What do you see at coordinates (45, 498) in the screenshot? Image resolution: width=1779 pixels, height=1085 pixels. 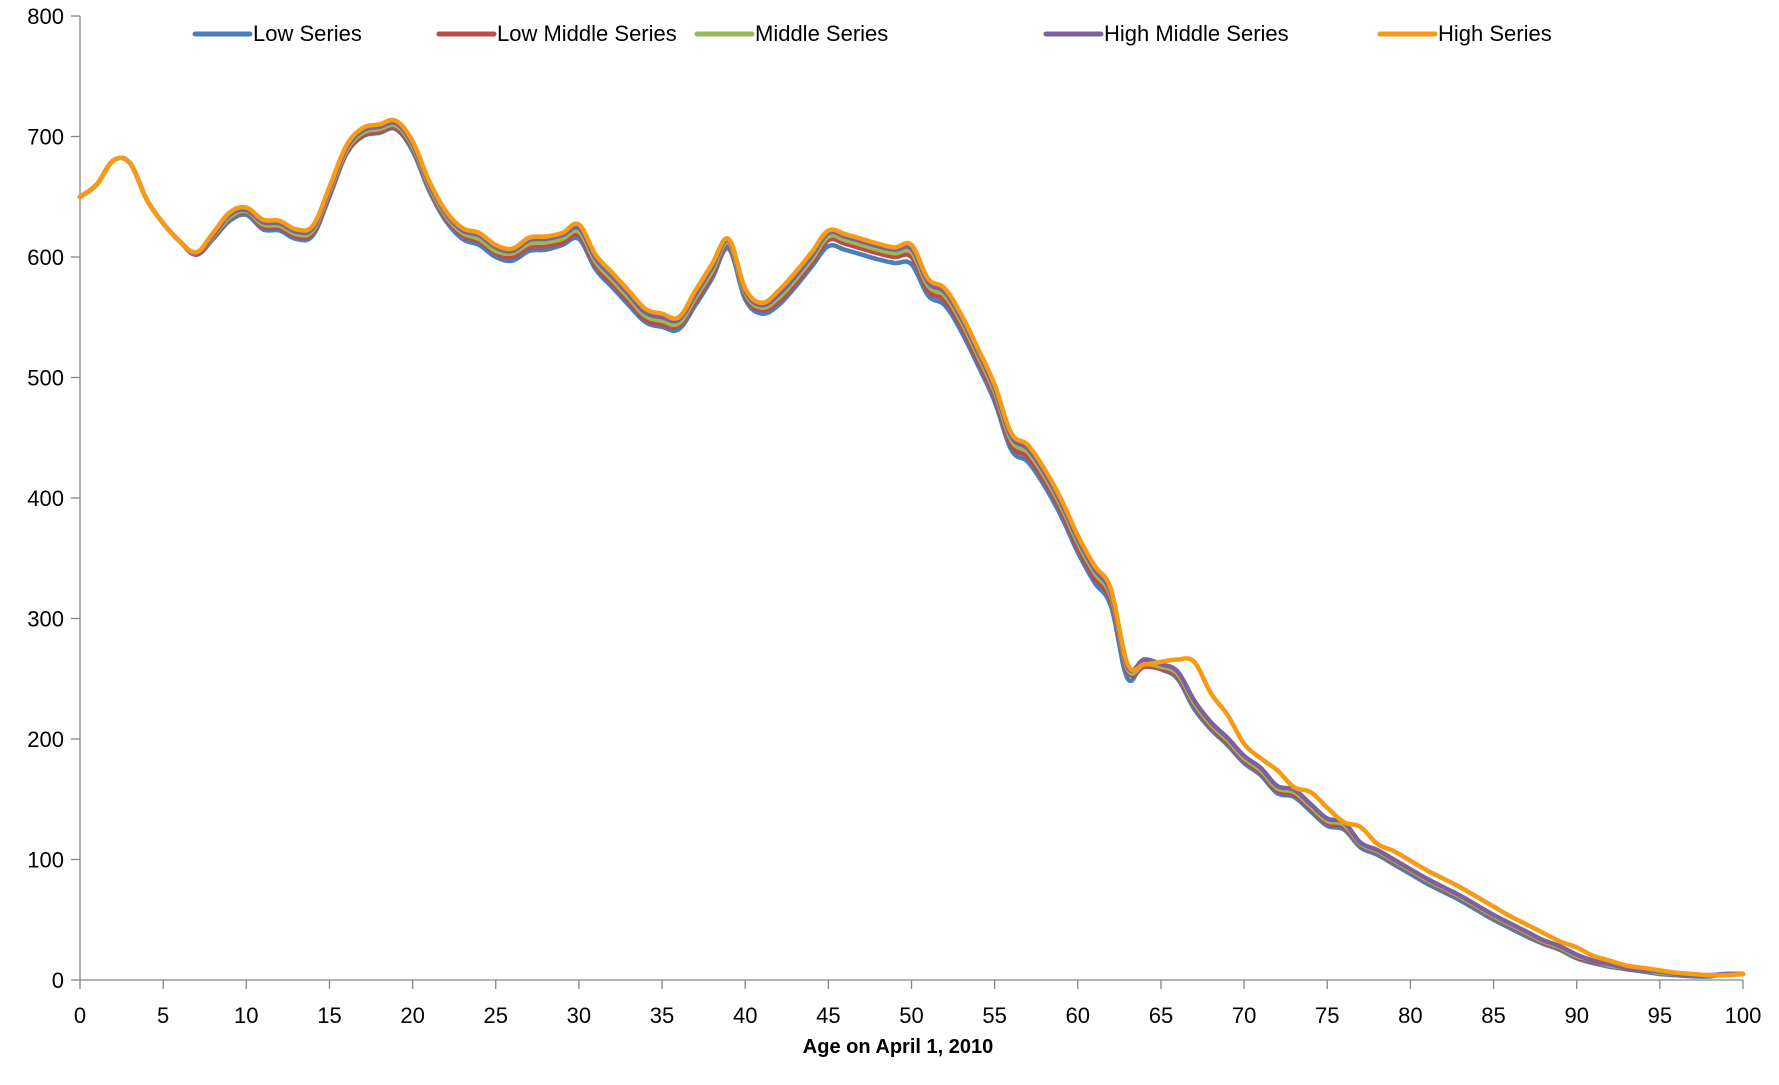 I see `y-tick-label: 400` at bounding box center [45, 498].